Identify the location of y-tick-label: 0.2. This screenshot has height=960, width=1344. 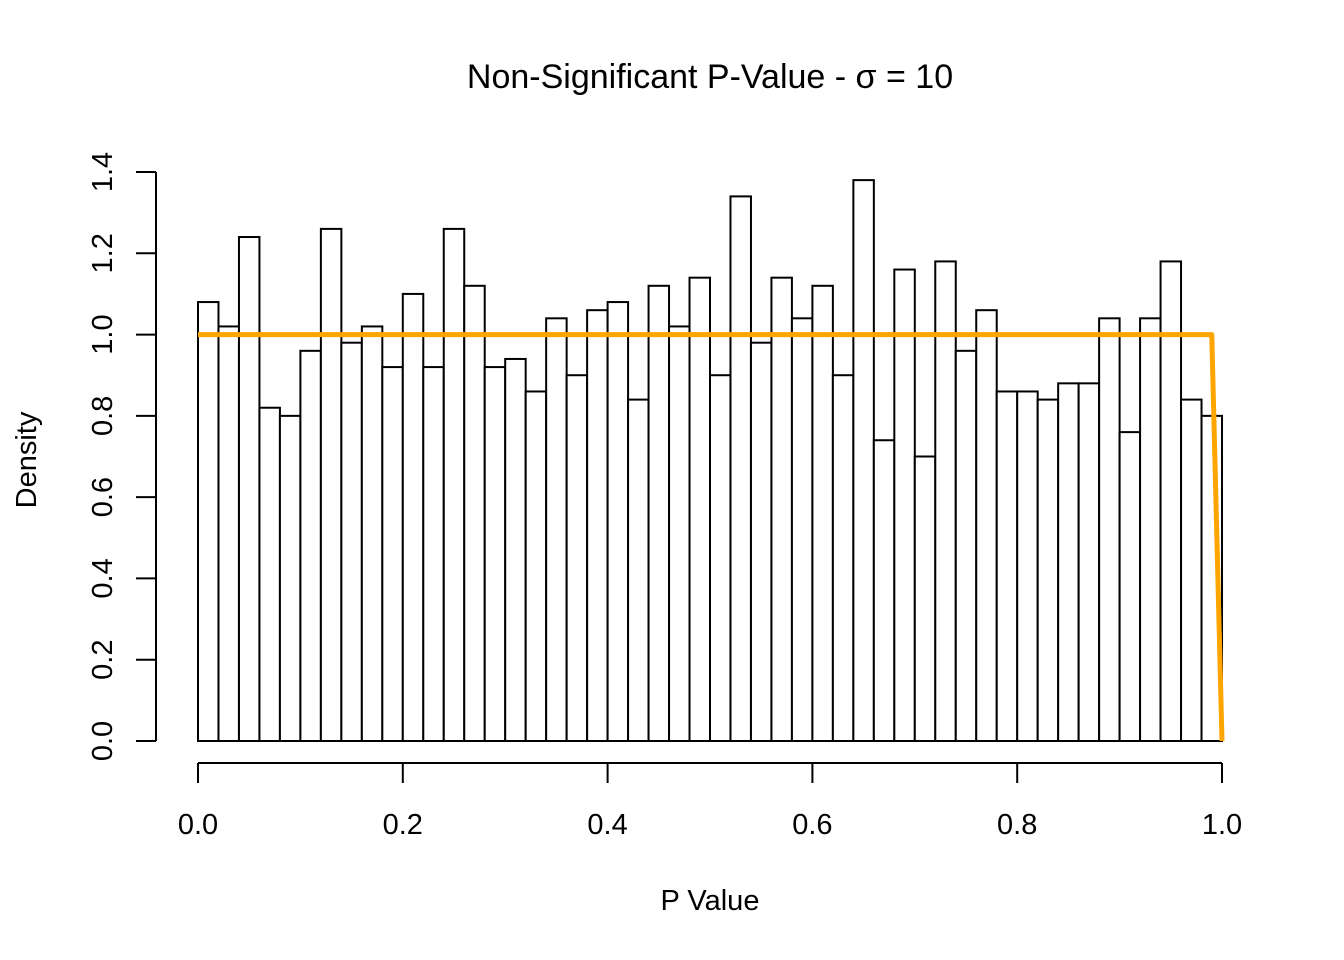
(103, 660).